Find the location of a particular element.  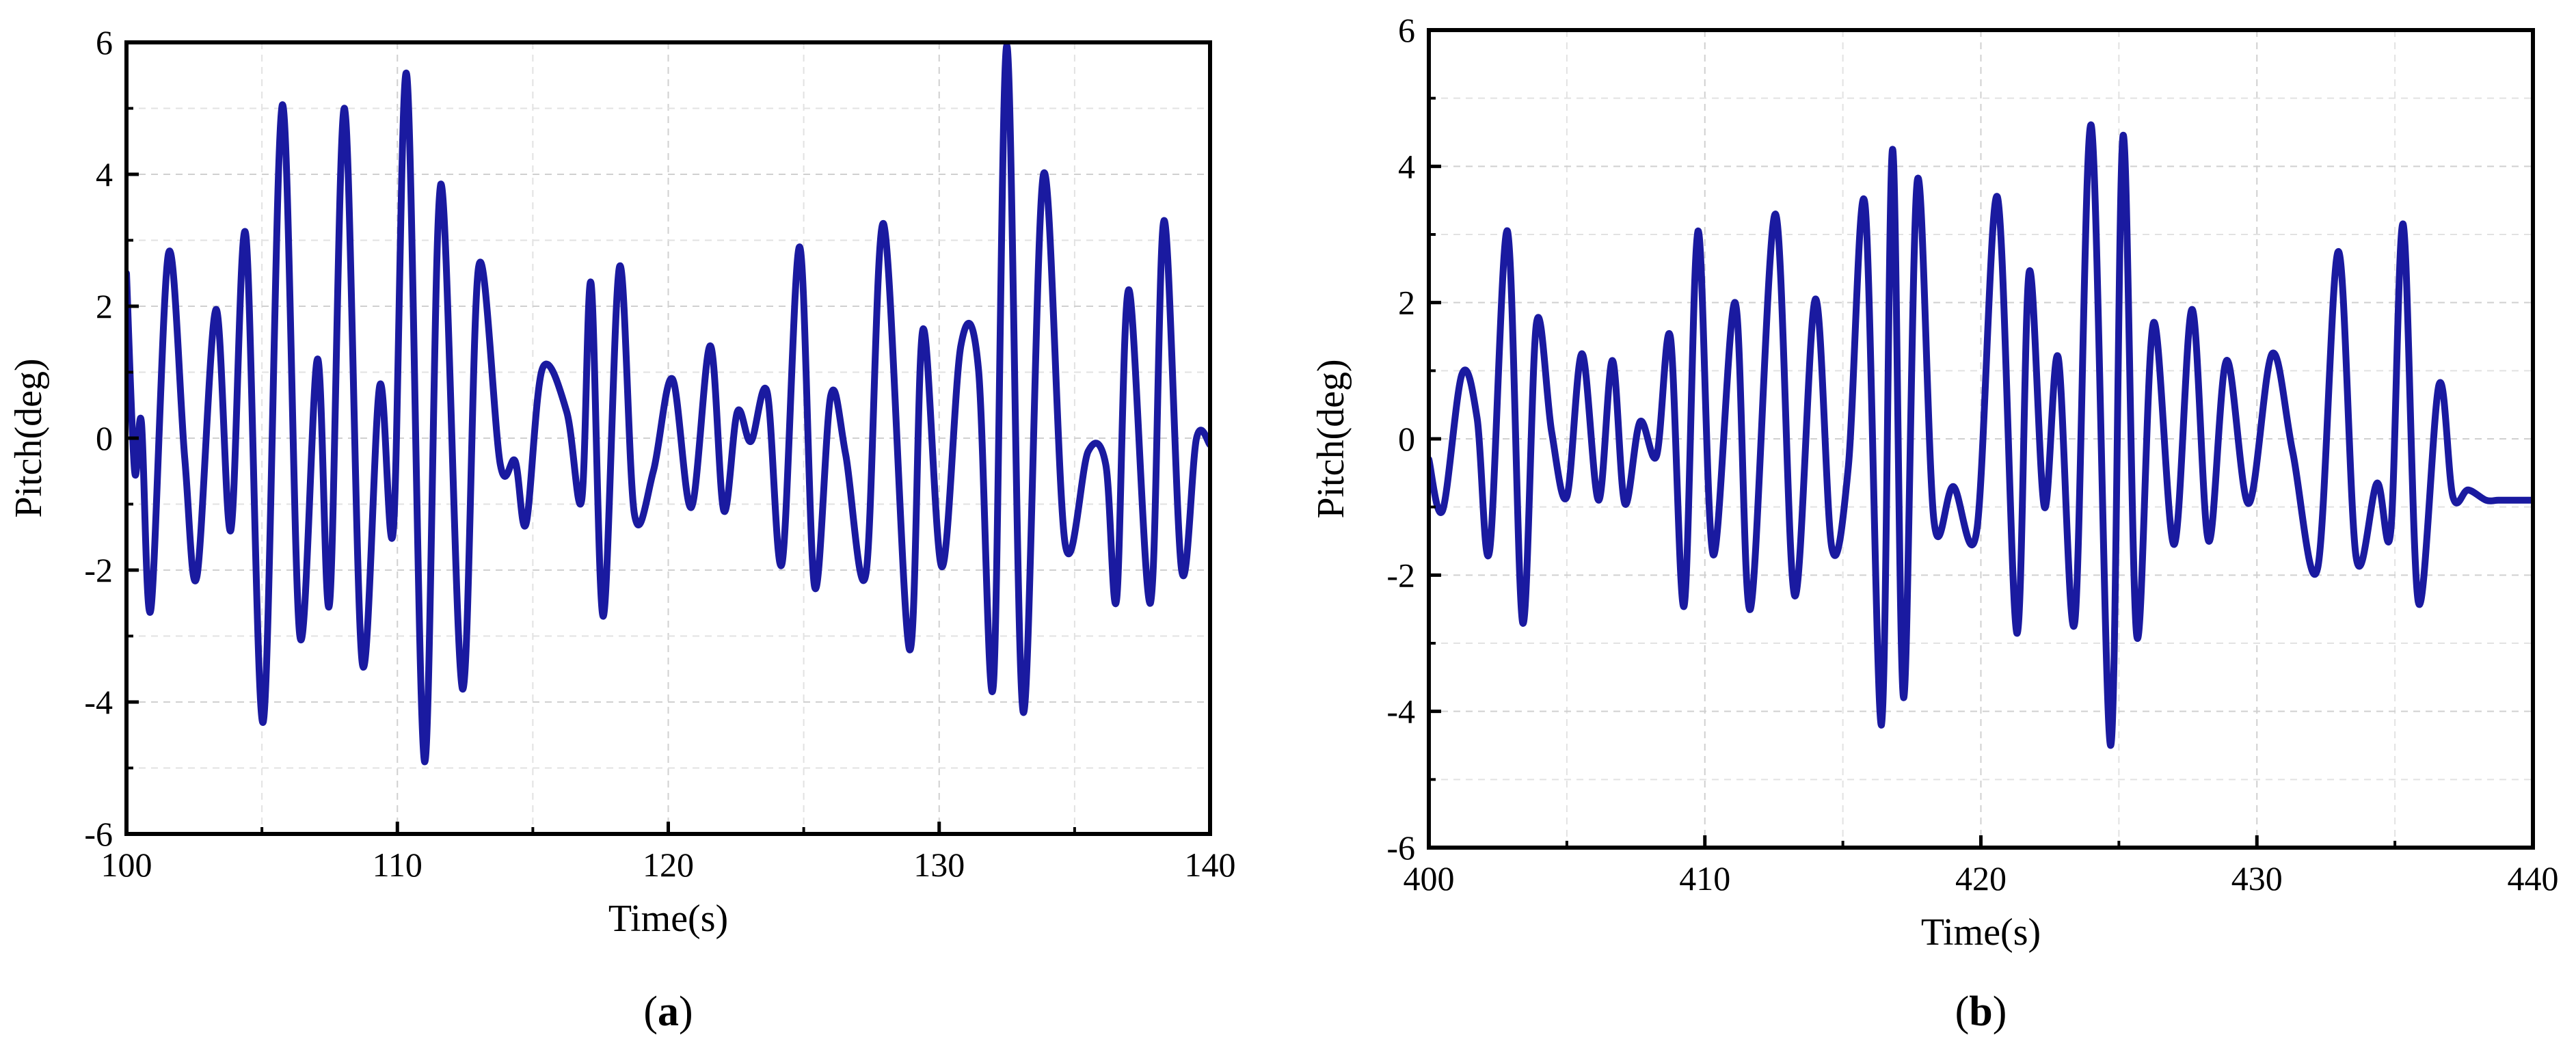

panel-label-a: (a) is located at coordinates (668, 1011).